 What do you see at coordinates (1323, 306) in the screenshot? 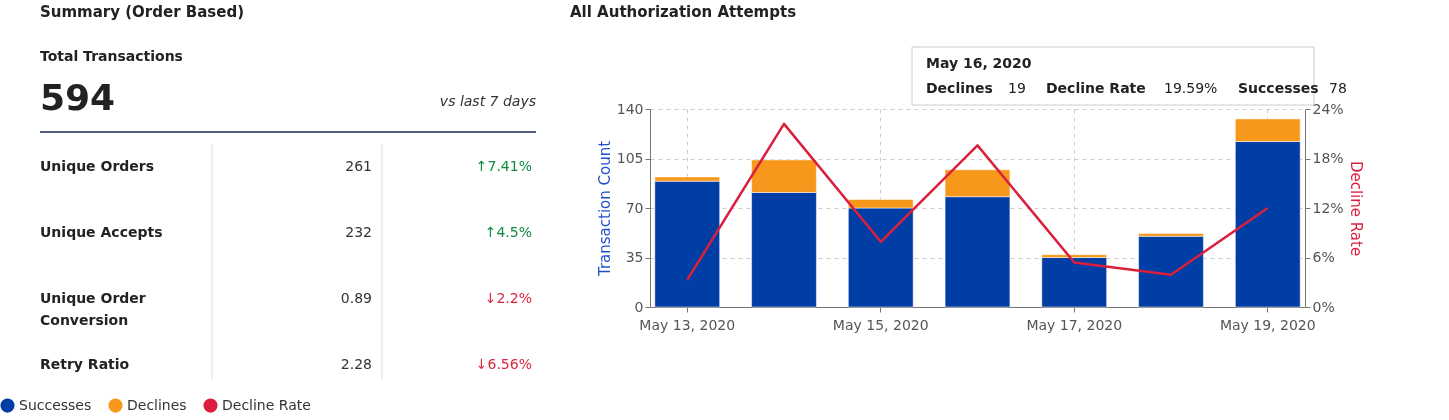
I see `y2-tick-label: 0%` at bounding box center [1323, 306].